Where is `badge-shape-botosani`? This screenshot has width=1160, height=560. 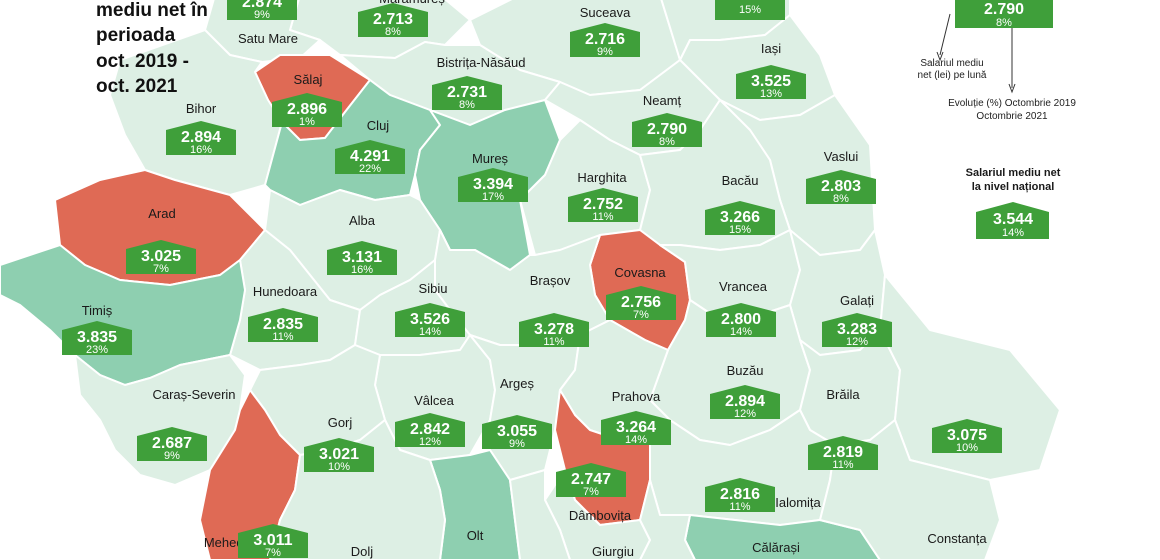 badge-shape-botosani is located at coordinates (750, 10).